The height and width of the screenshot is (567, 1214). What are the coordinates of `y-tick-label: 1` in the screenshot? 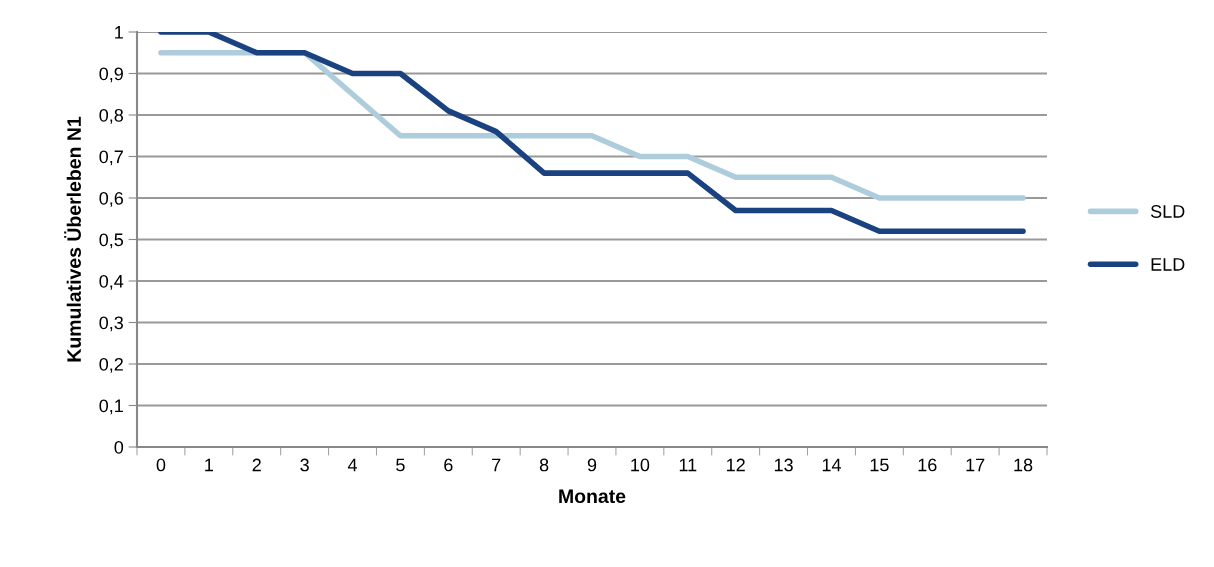 It's located at (119, 32).